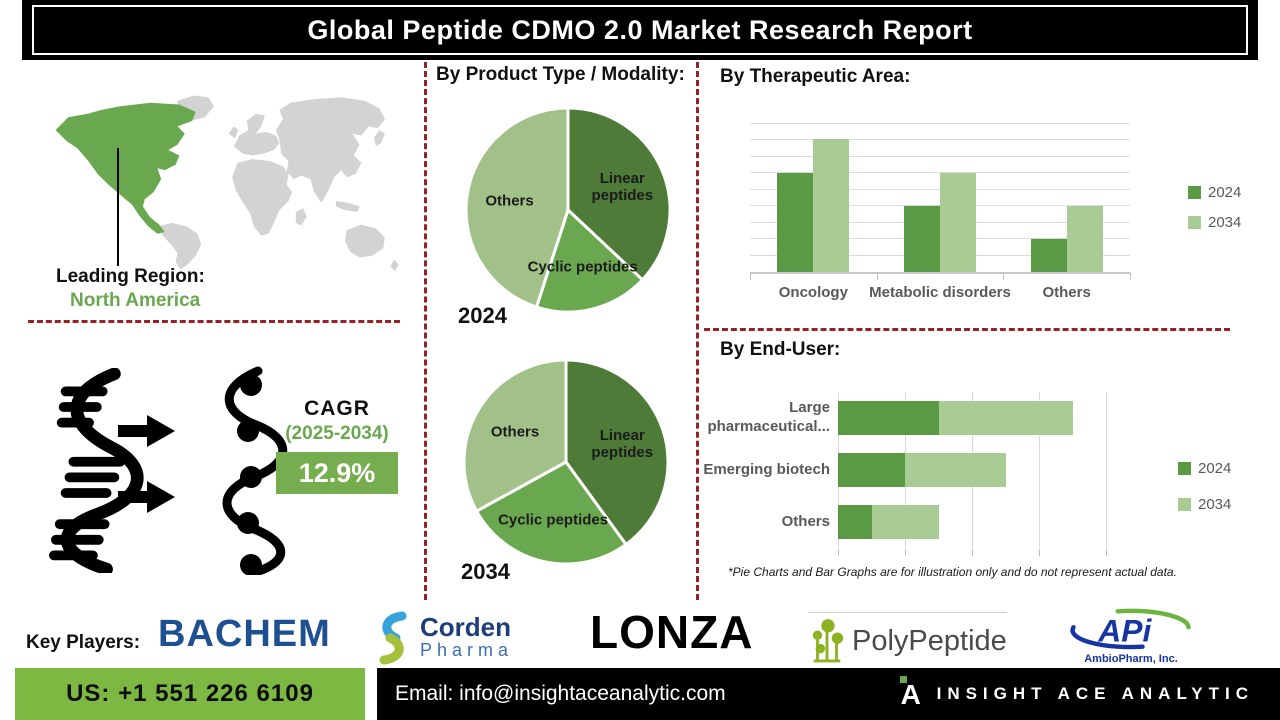 The image size is (1280, 720). I want to click on continent-africa, so click(262, 197).